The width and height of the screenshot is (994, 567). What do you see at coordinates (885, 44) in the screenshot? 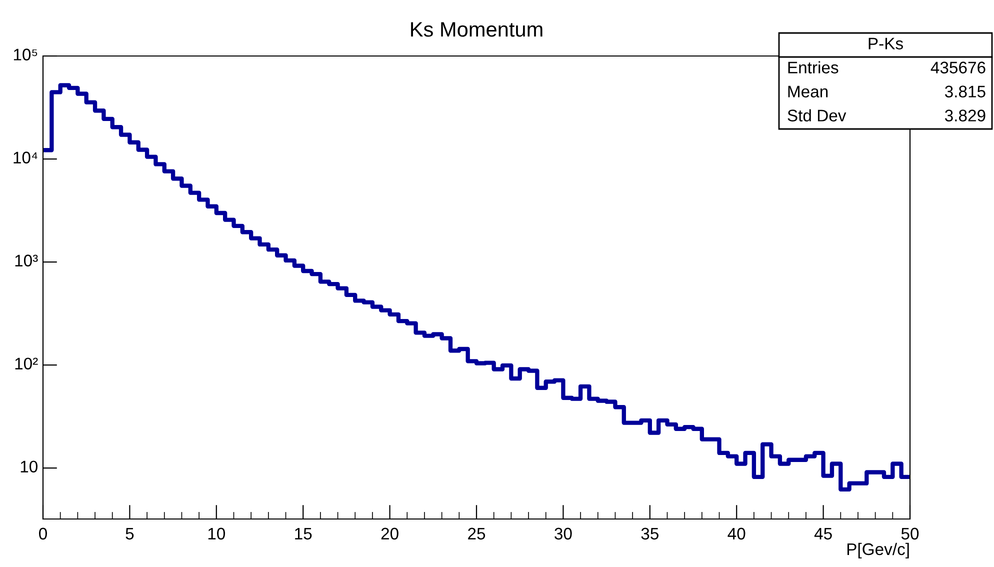
I see `text: P-Ks` at bounding box center [885, 44].